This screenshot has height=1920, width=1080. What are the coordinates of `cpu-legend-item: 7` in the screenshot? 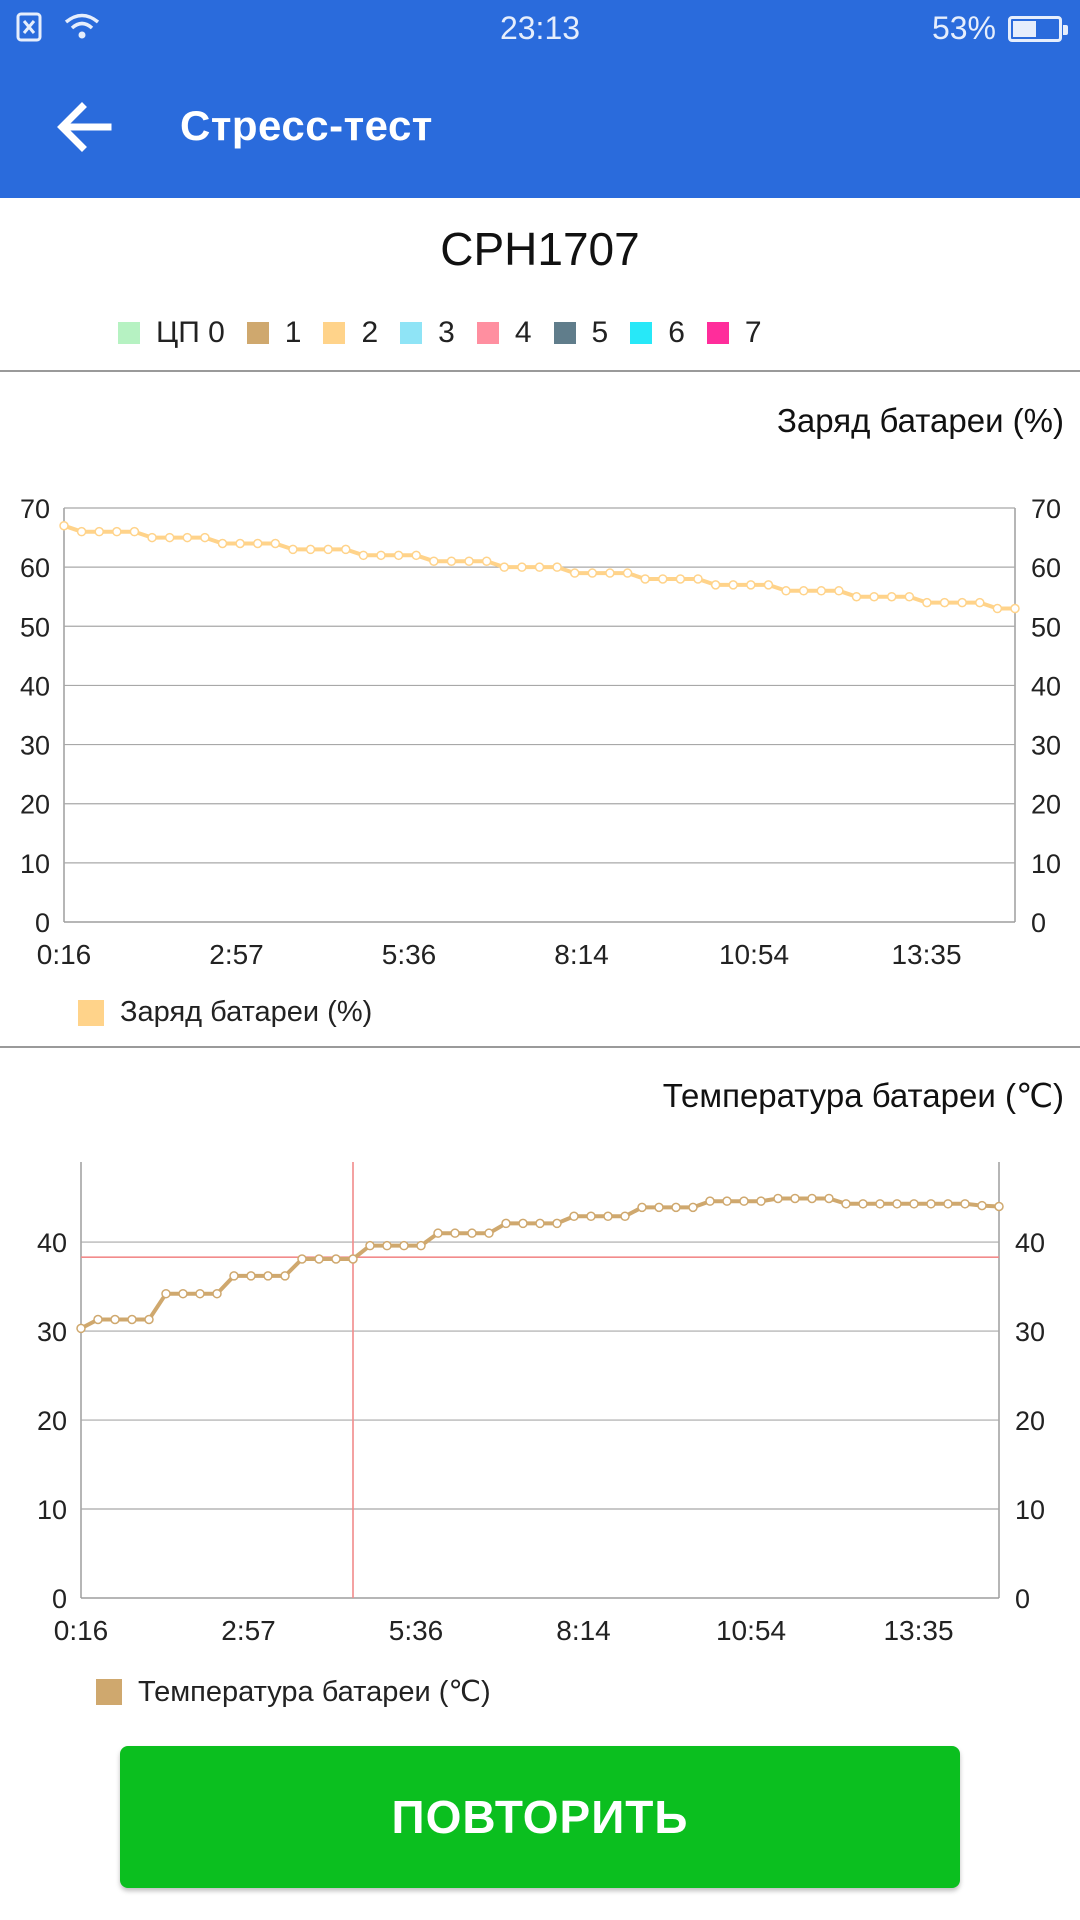 It's located at (734, 333).